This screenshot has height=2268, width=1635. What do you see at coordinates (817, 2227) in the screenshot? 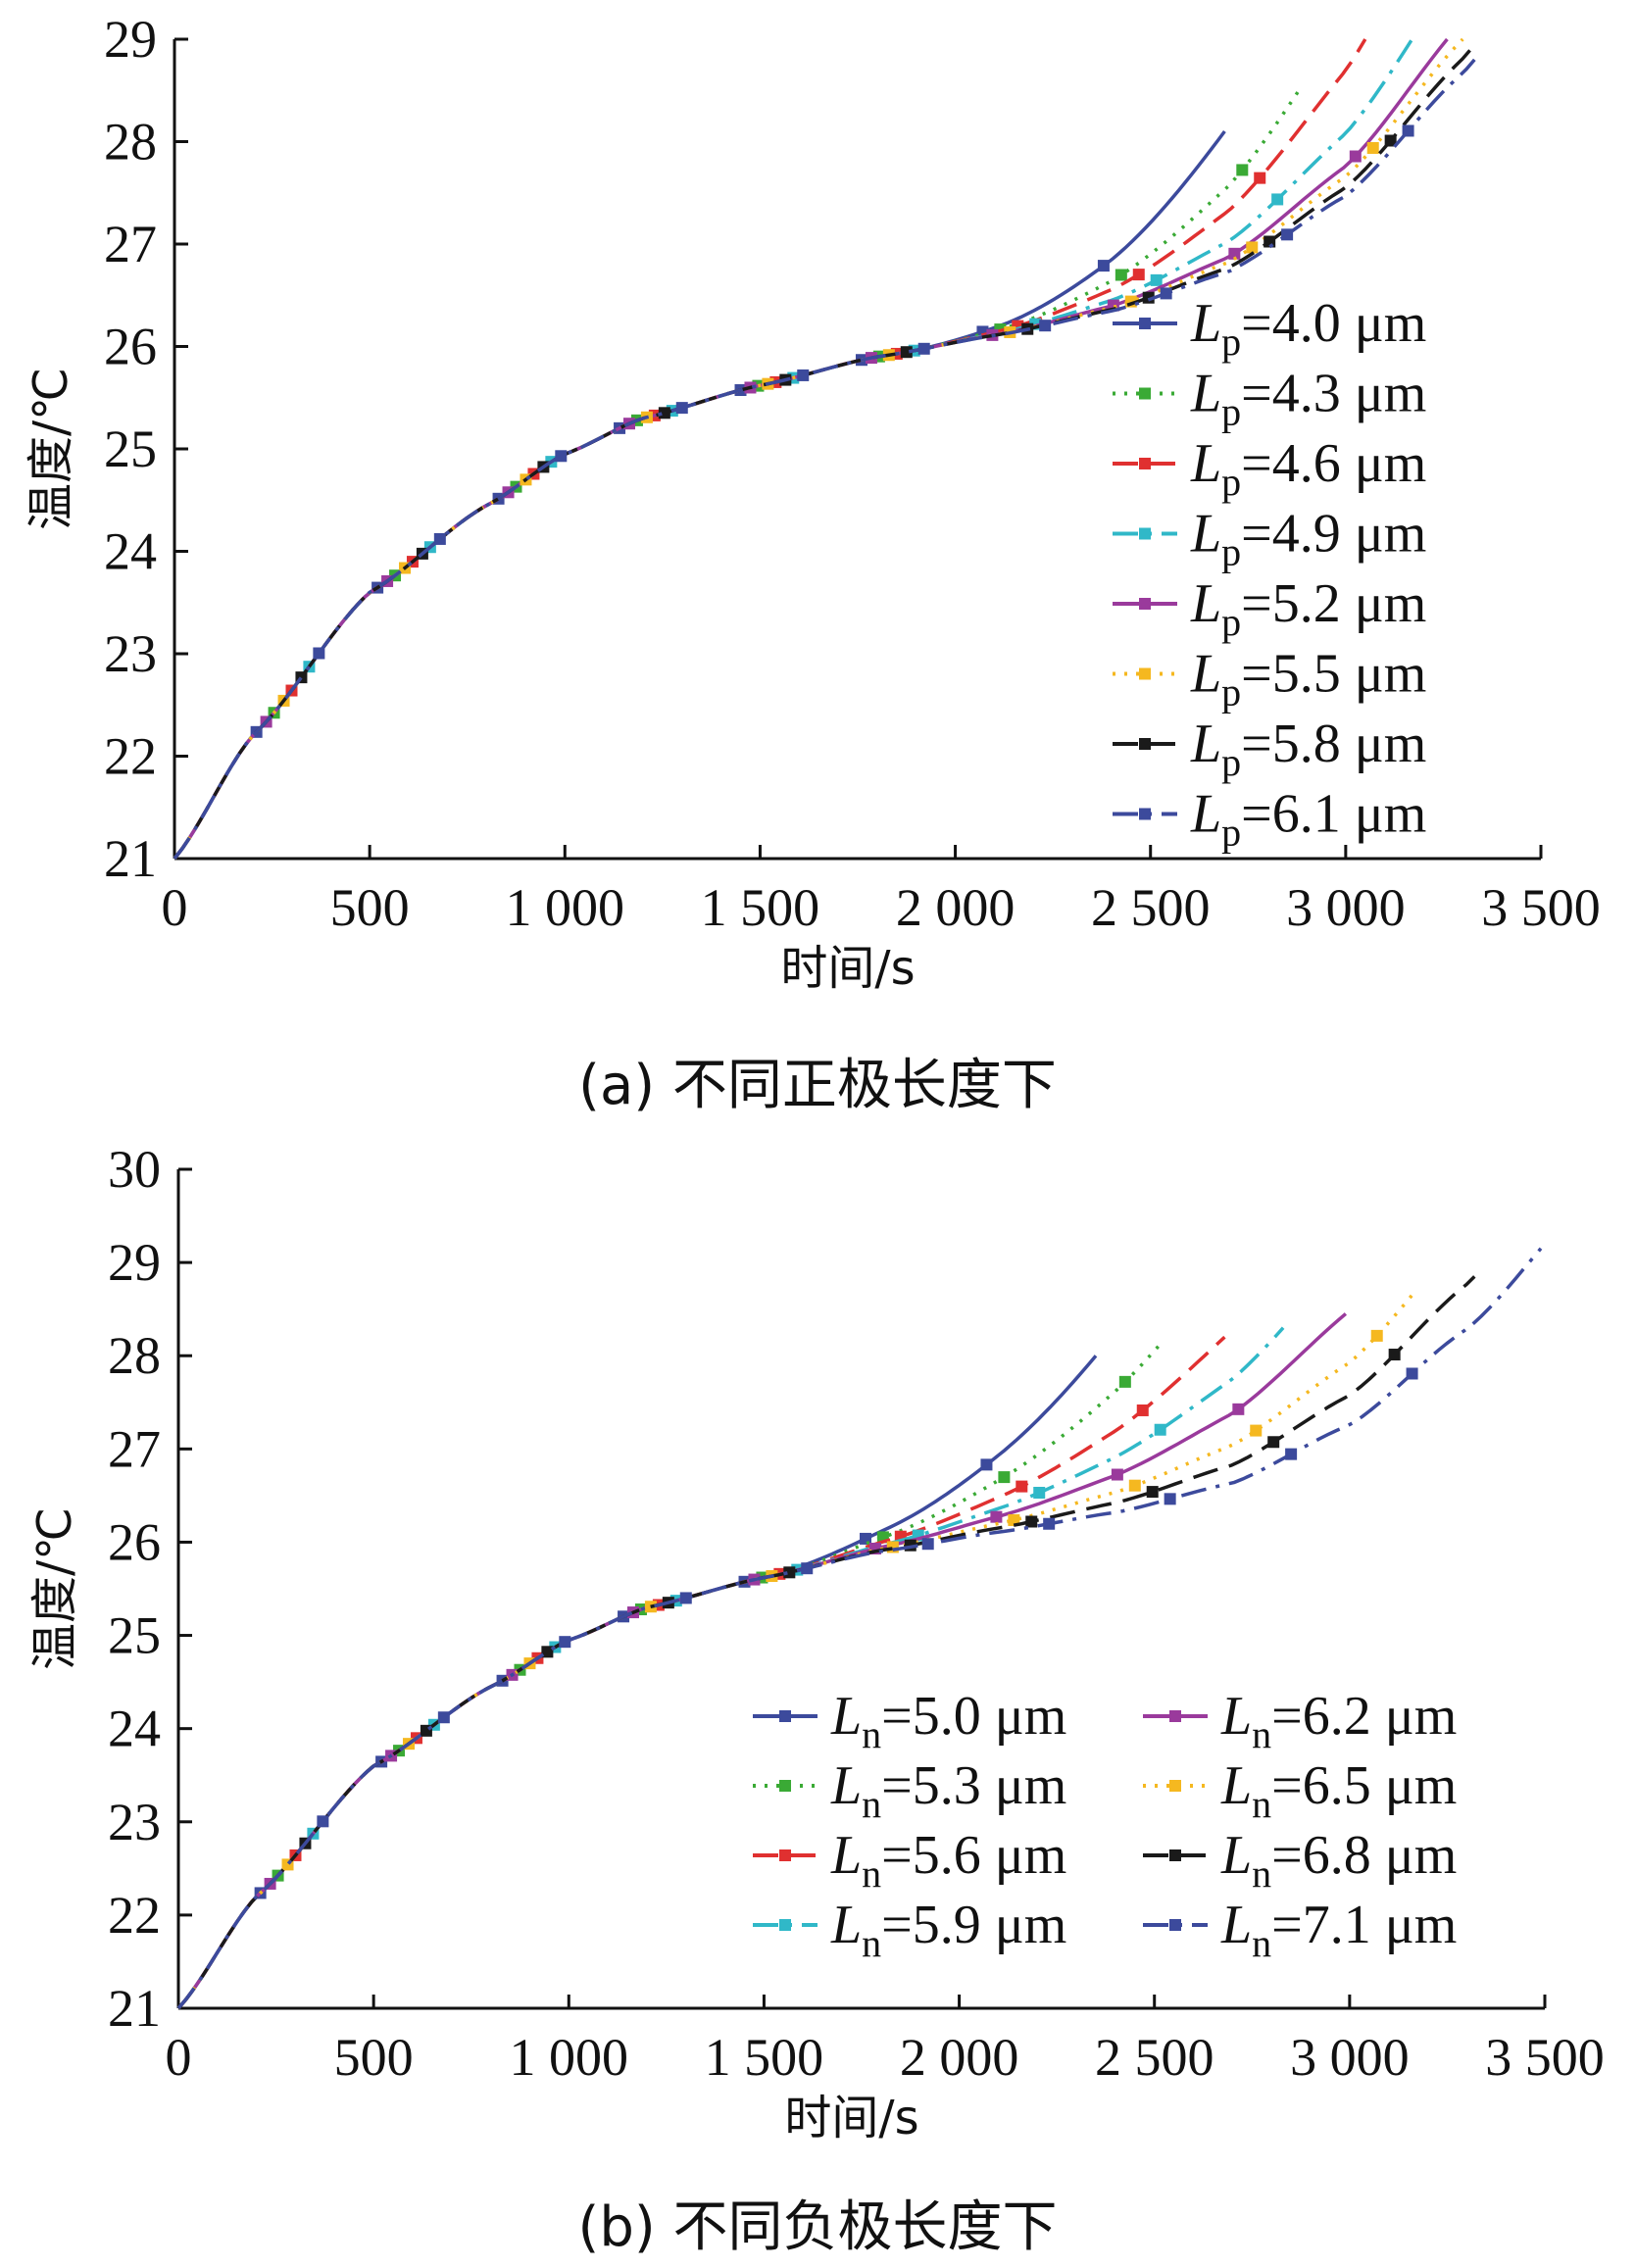
I see `caption-b: (b) 不同负极长度下` at bounding box center [817, 2227].